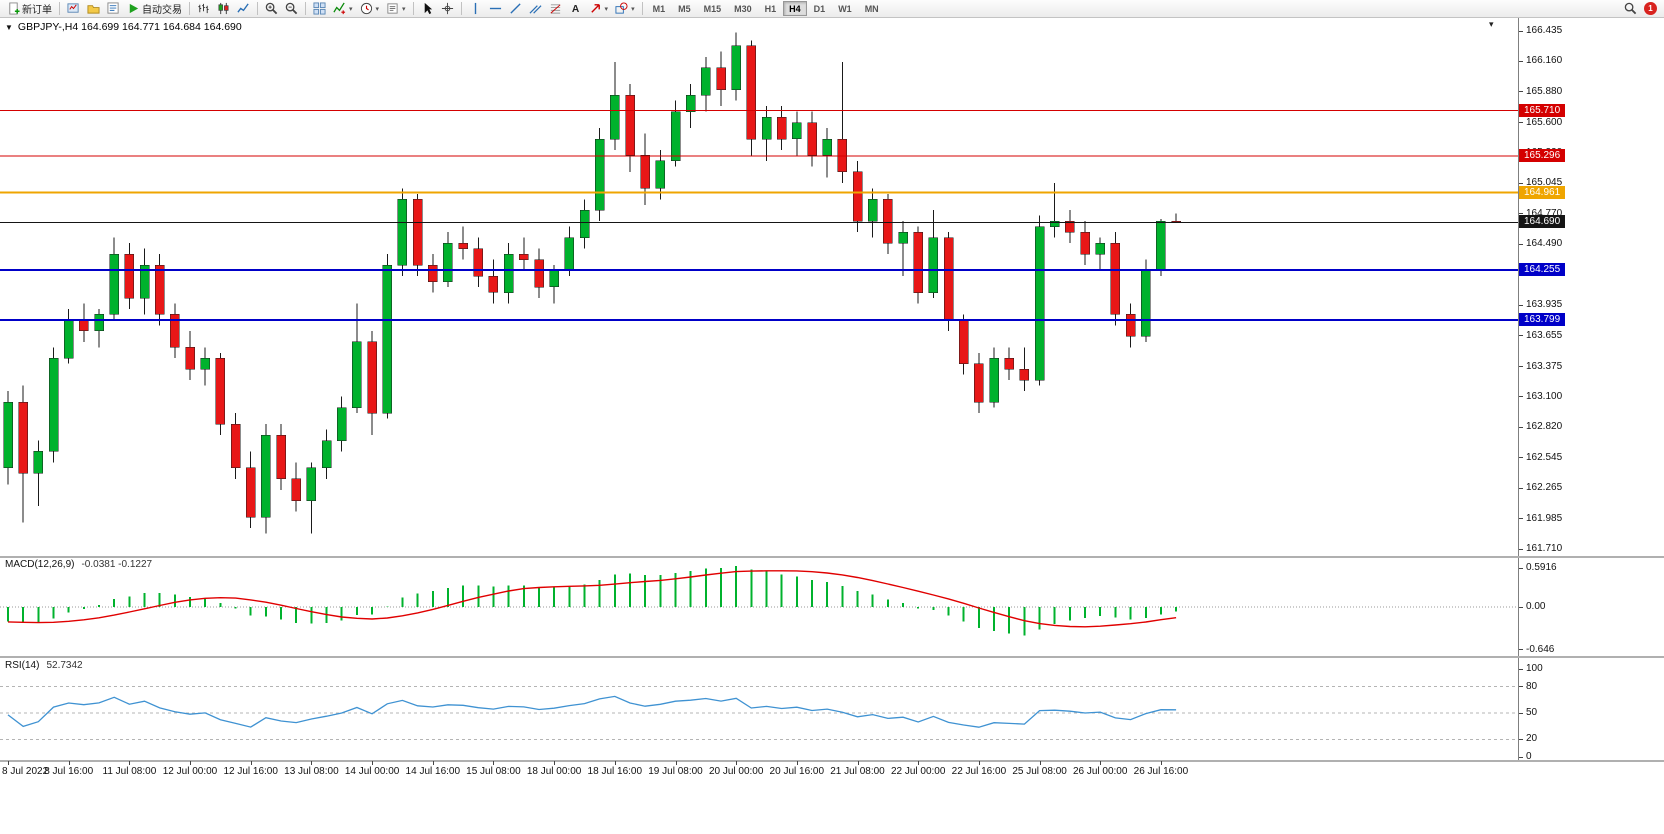  Describe the element at coordinates (1591, 389) in the screenshot. I see `price-axis` at that location.